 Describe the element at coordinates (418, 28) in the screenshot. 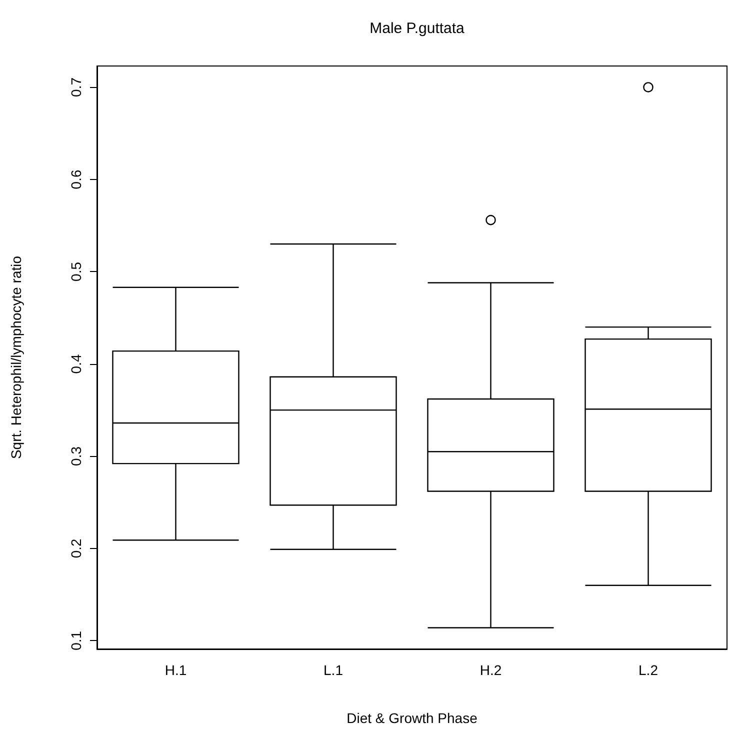

I see `chart-title: Male P.guttata` at that location.